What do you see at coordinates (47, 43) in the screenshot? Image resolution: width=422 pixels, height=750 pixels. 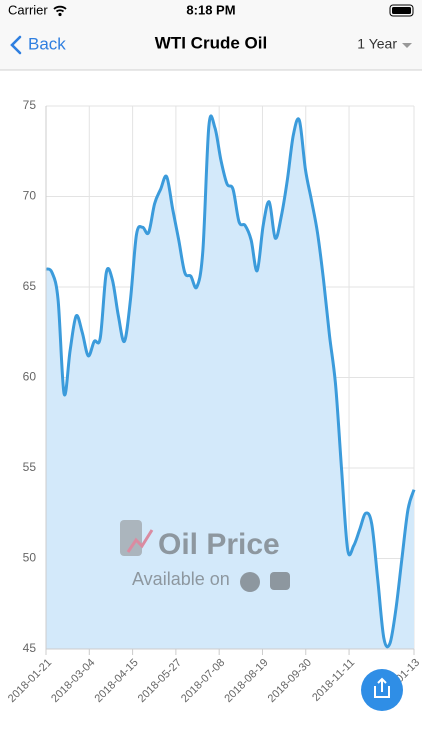 I see `back-button: Back` at bounding box center [47, 43].